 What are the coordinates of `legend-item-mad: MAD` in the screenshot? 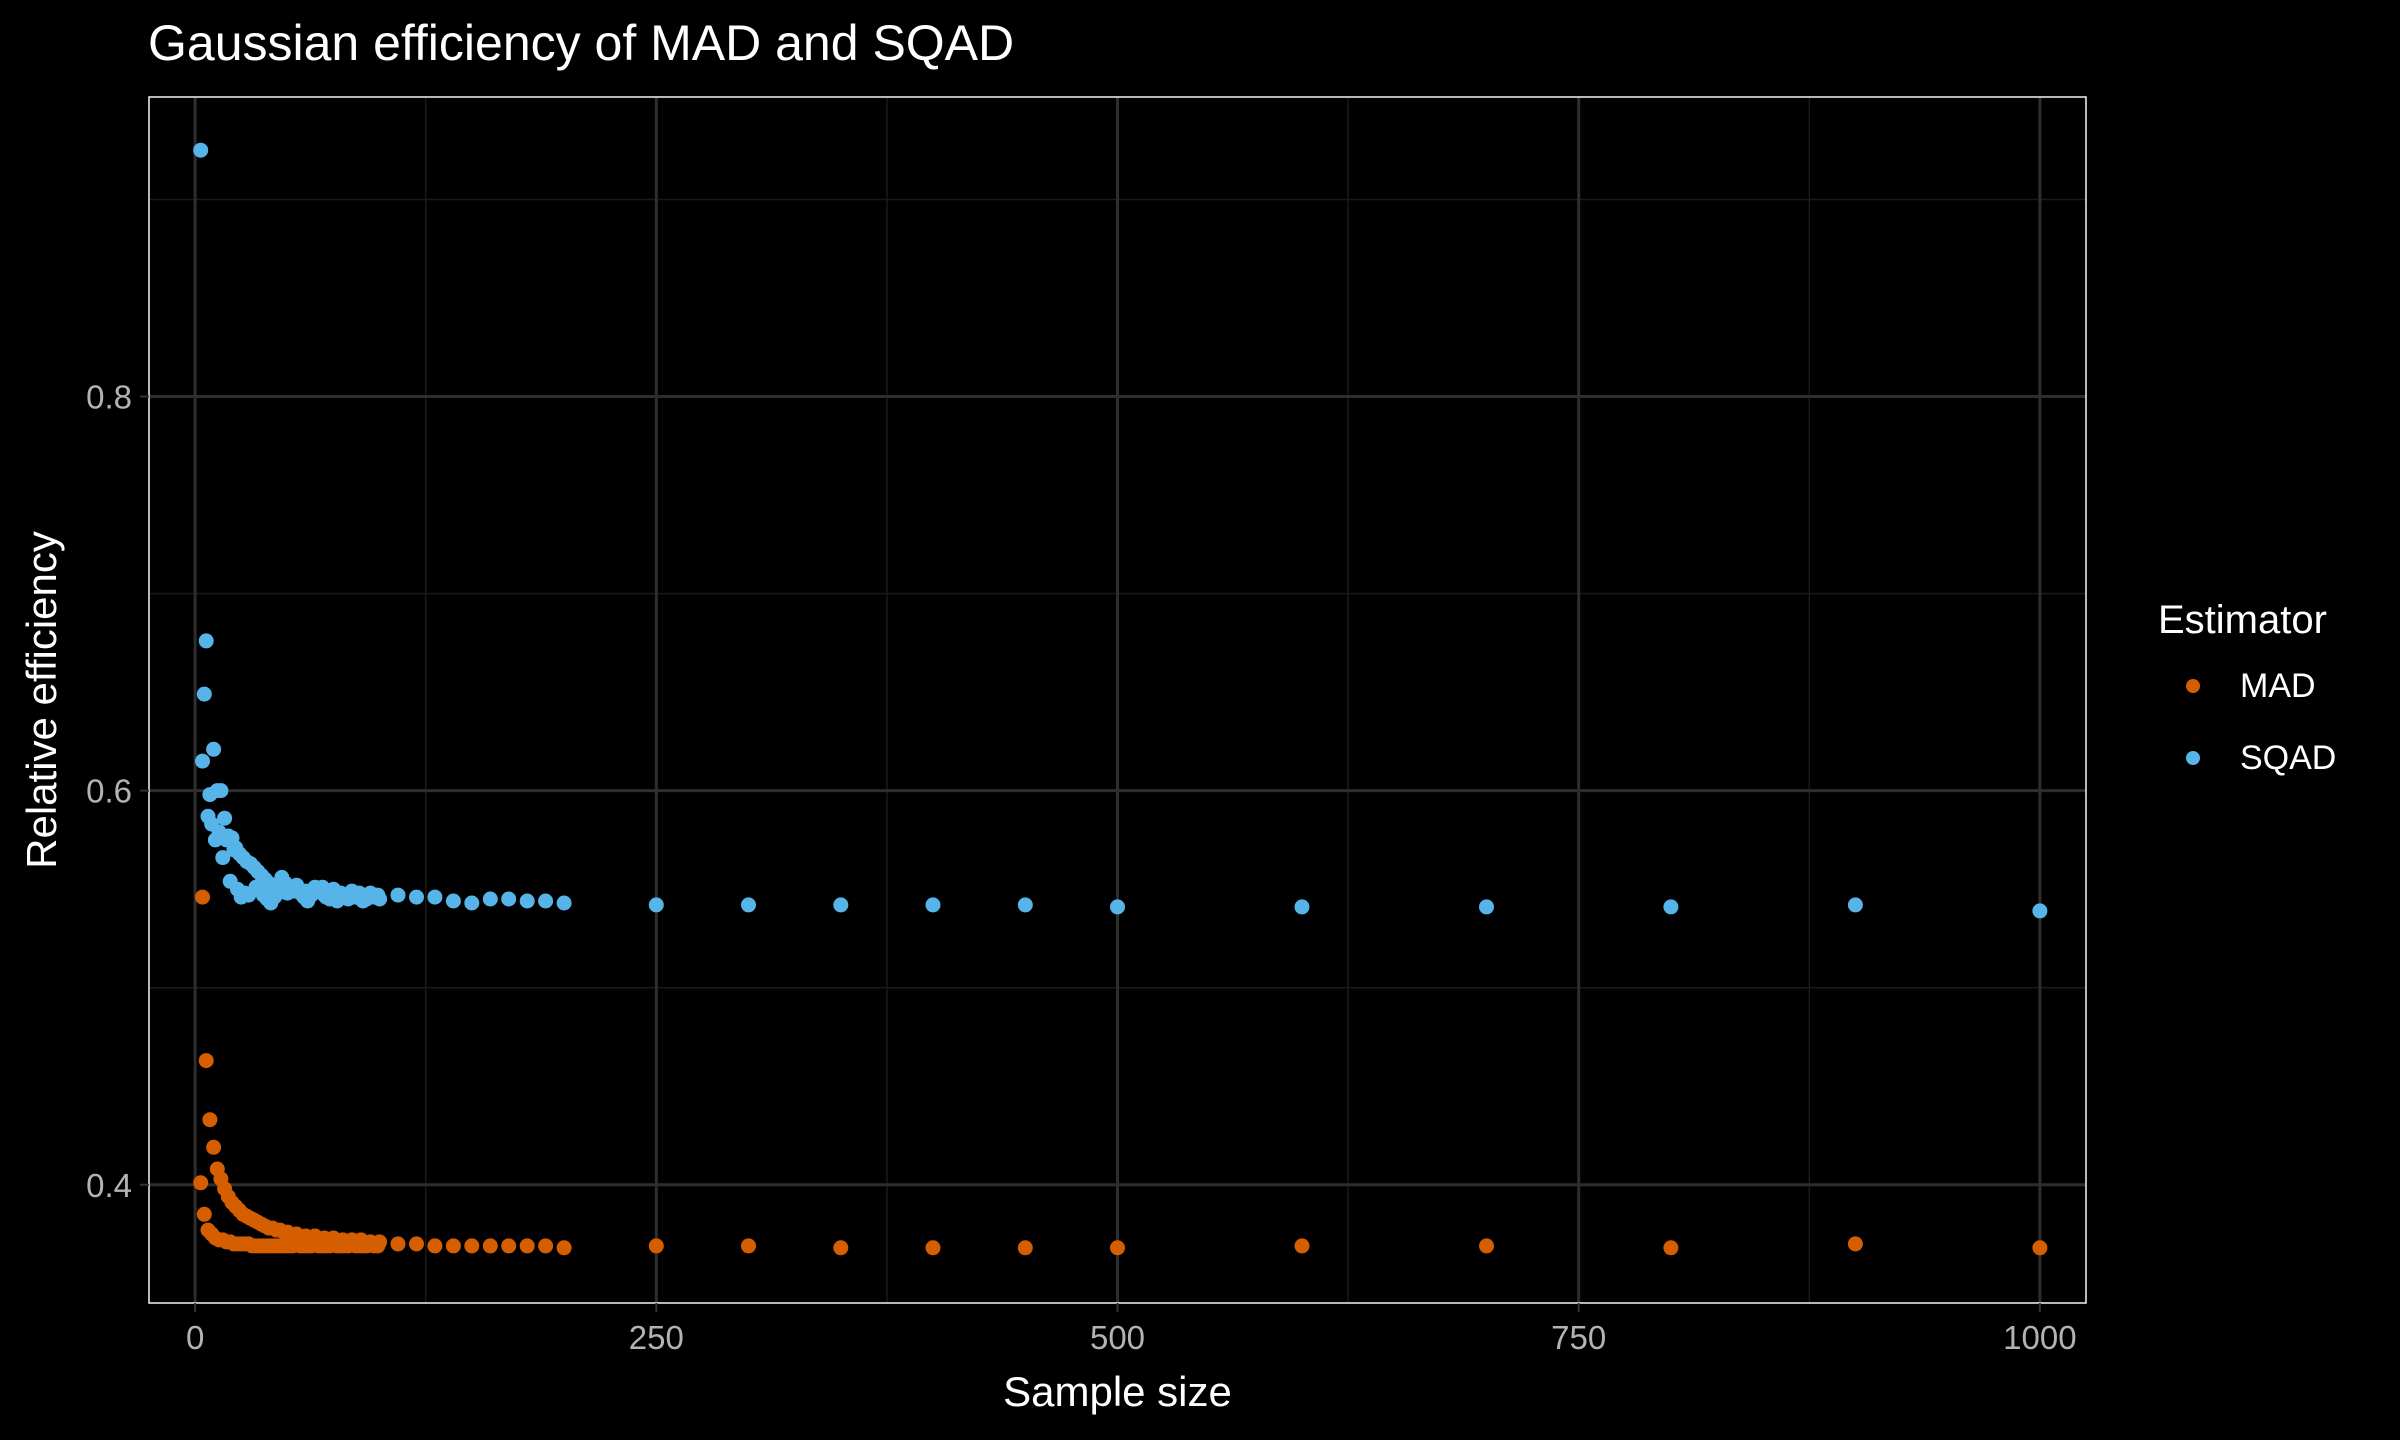 It's located at (2247, 686).